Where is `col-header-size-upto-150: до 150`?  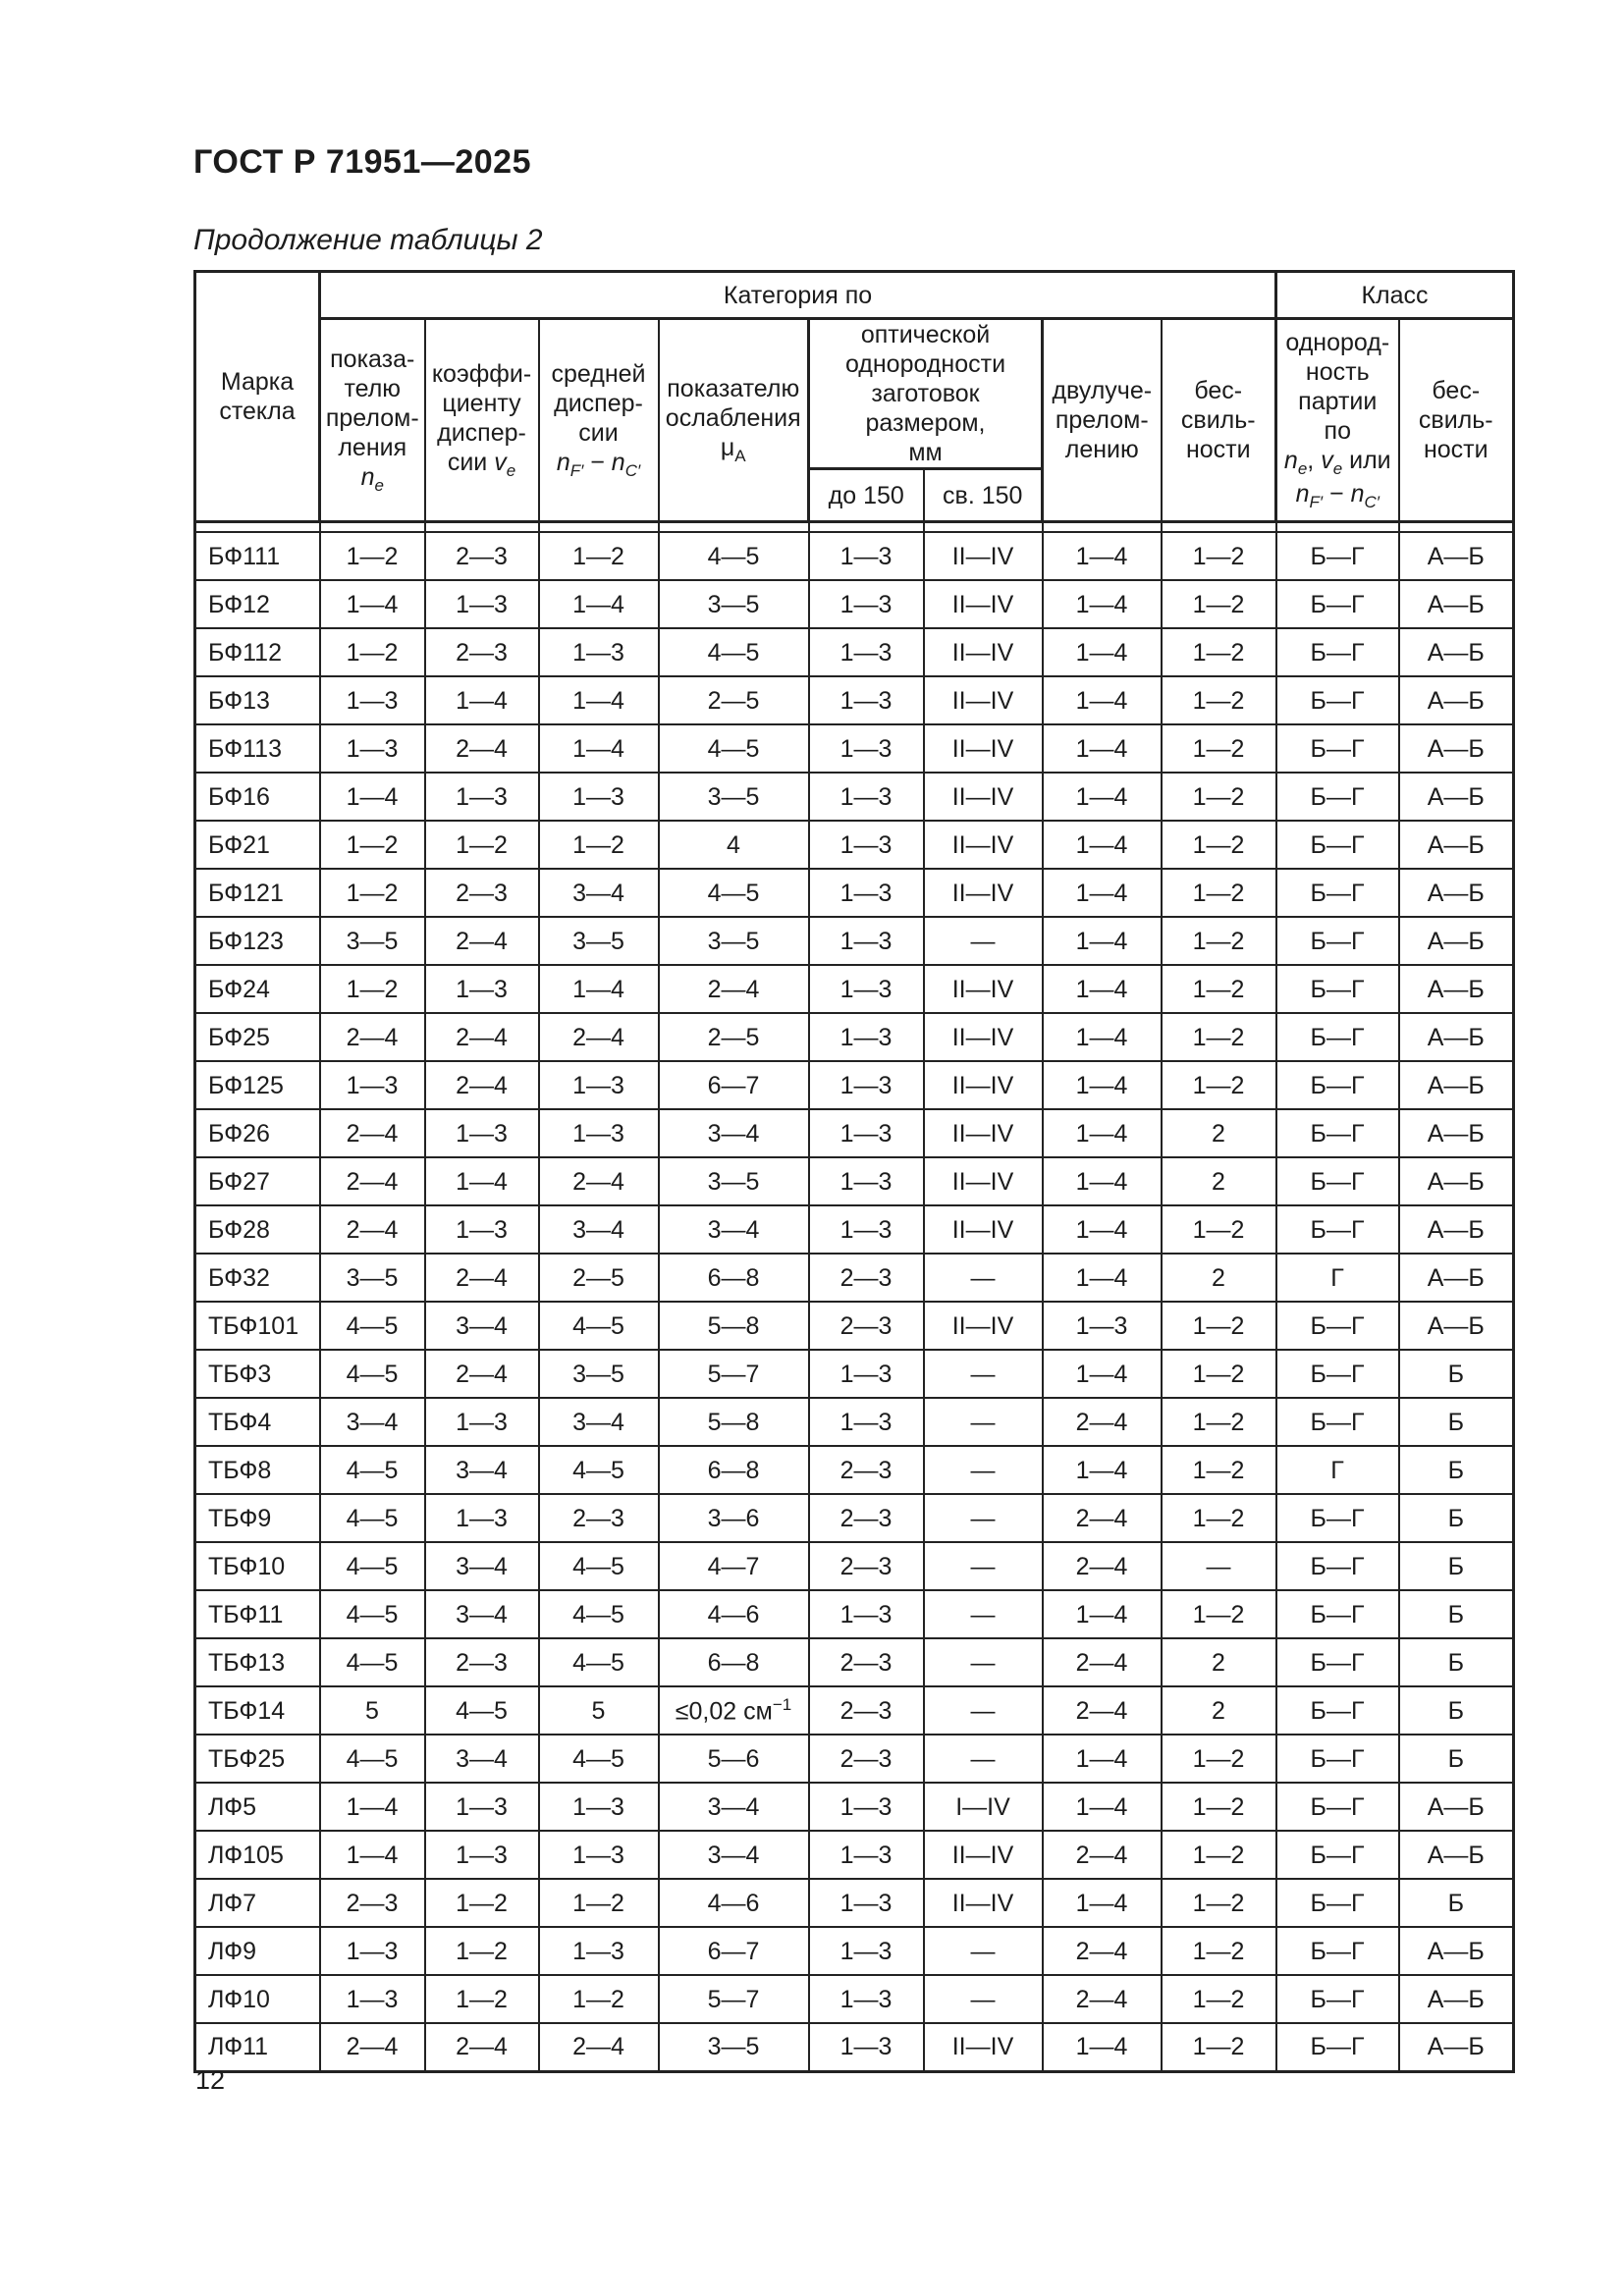
col-header-size-upto-150: до 150 is located at coordinates (866, 495).